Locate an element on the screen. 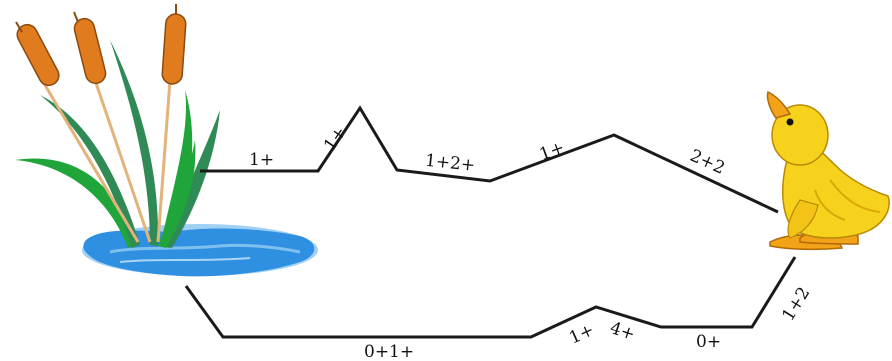  lower-label-1: 0+1+ is located at coordinates (389, 351).